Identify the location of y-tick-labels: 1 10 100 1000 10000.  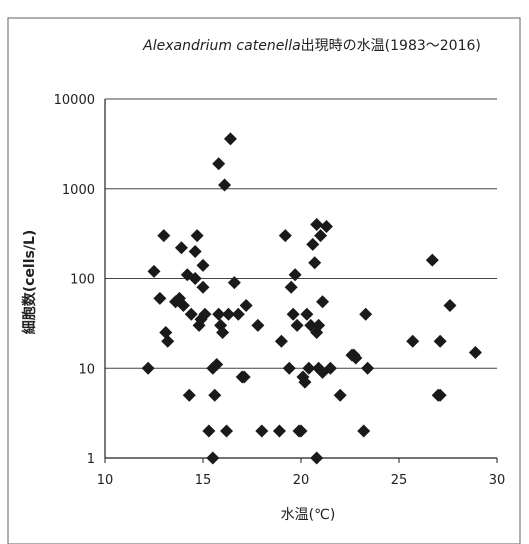
(74, 280).